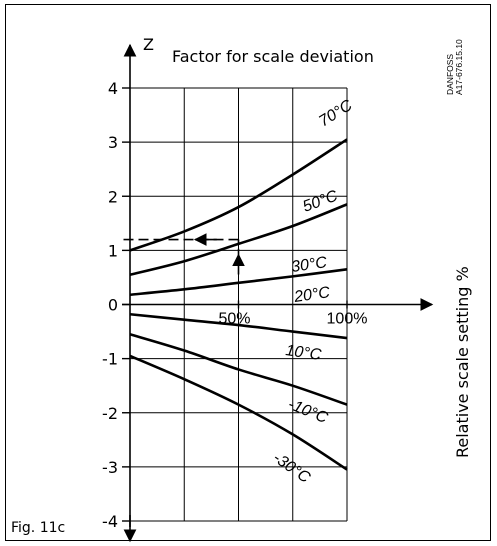 The height and width of the screenshot is (546, 497). Describe the element at coordinates (308, 411) in the screenshot. I see `series-label: -10°C` at that location.